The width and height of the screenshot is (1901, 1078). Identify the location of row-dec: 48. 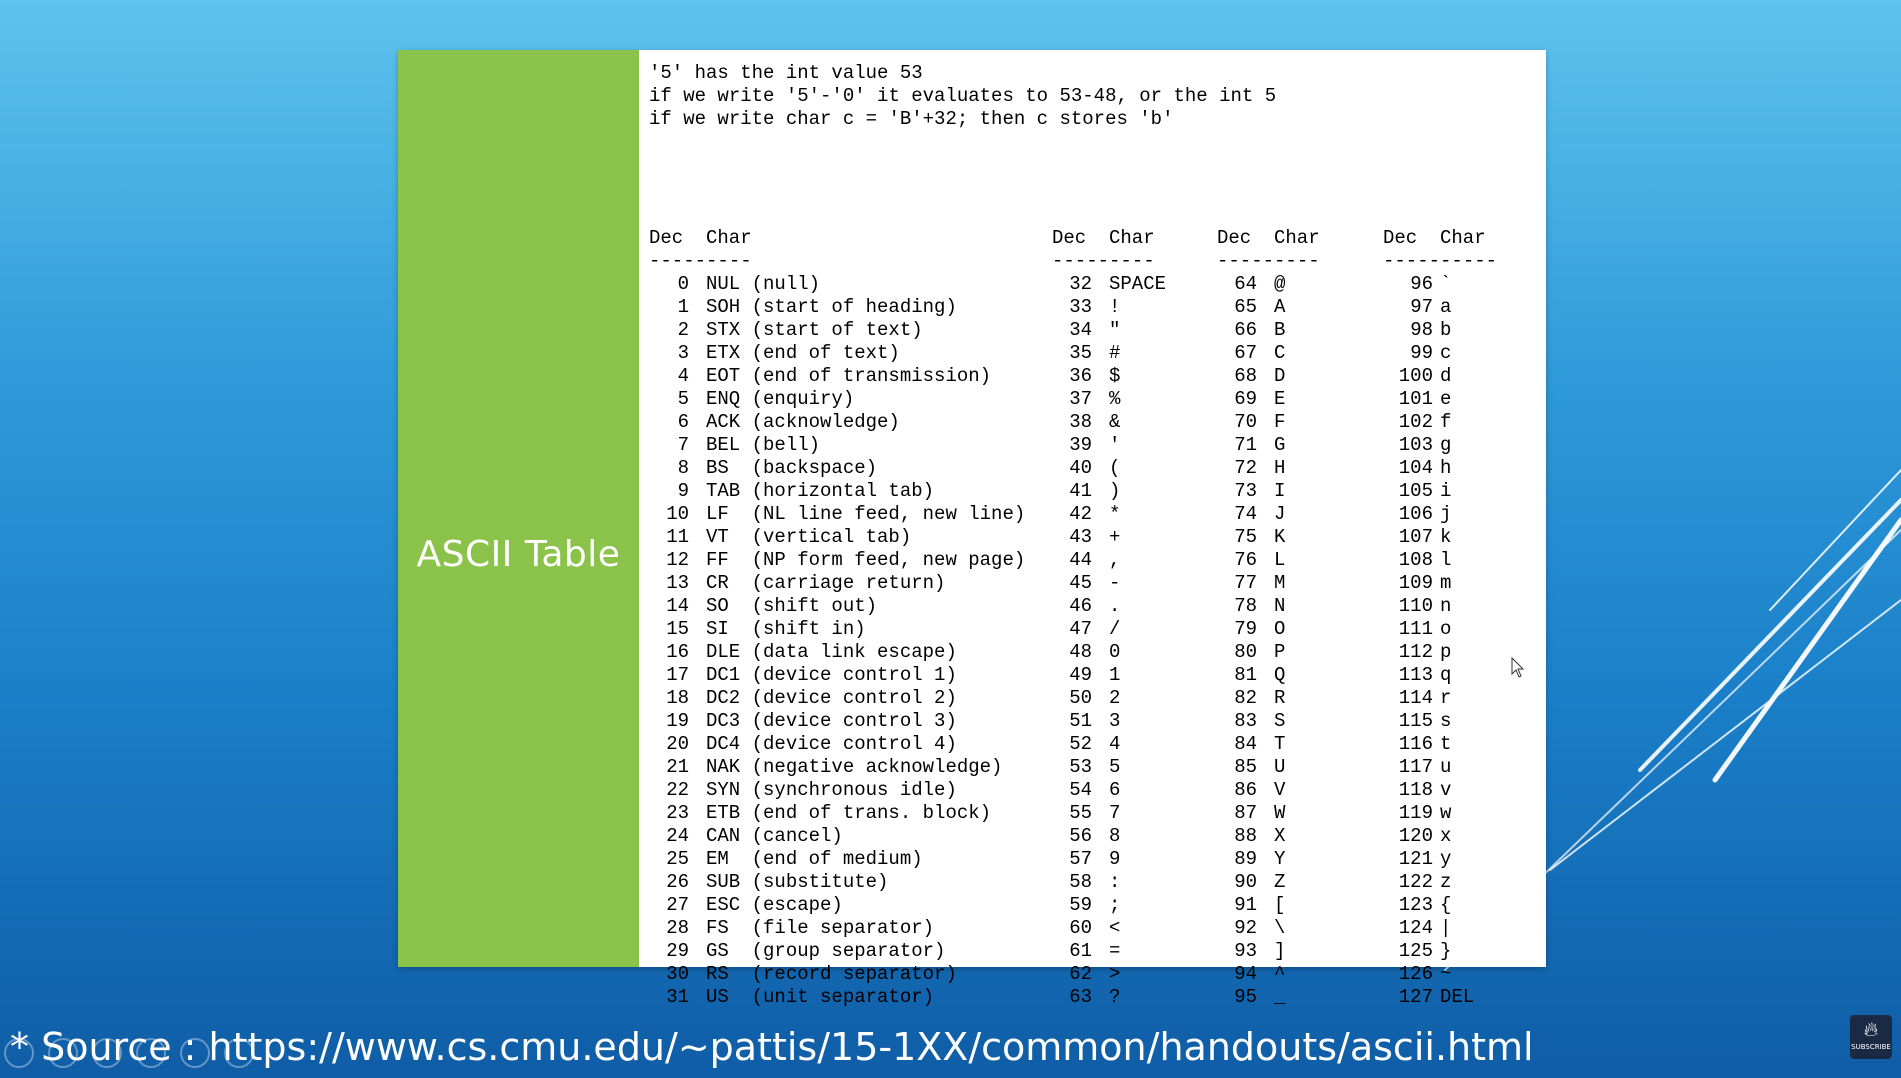
(1080, 652).